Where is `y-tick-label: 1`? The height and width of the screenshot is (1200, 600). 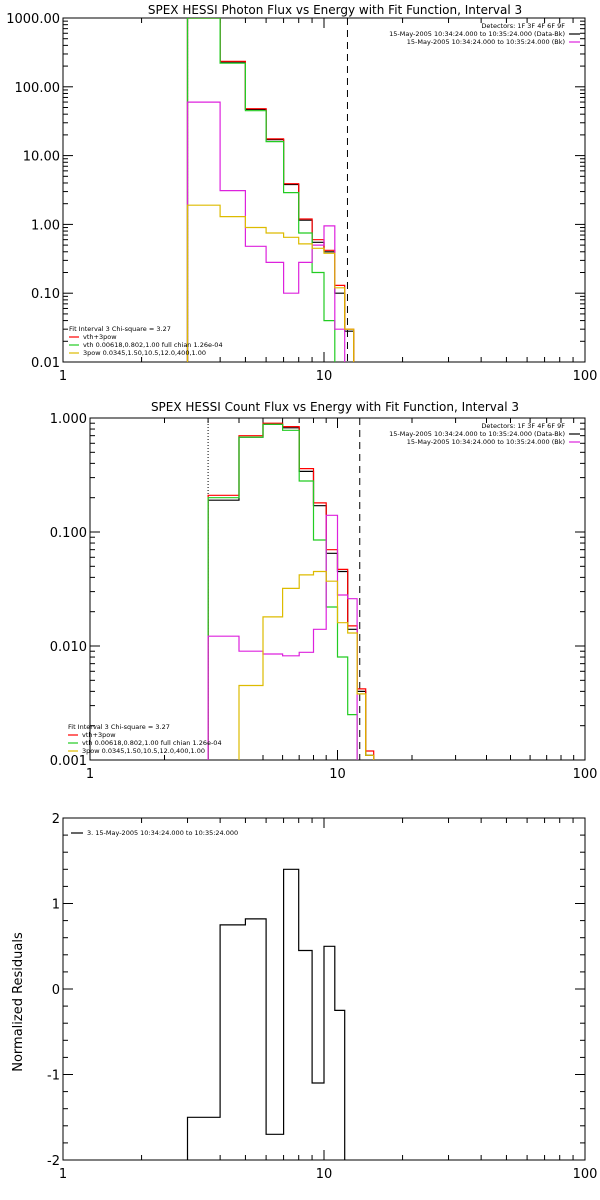 y-tick-label: 1 is located at coordinates (56, 905).